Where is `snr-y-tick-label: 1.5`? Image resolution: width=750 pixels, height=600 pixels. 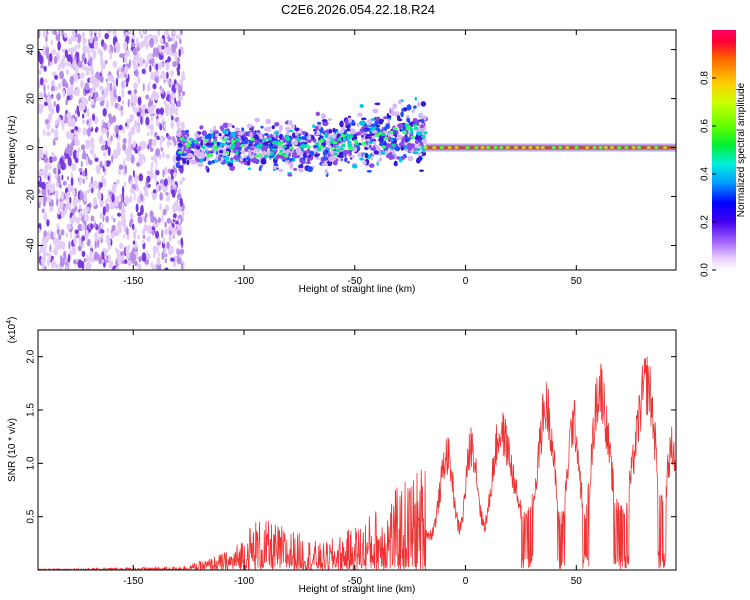 snr-y-tick-label: 1.5 is located at coordinates (31, 410).